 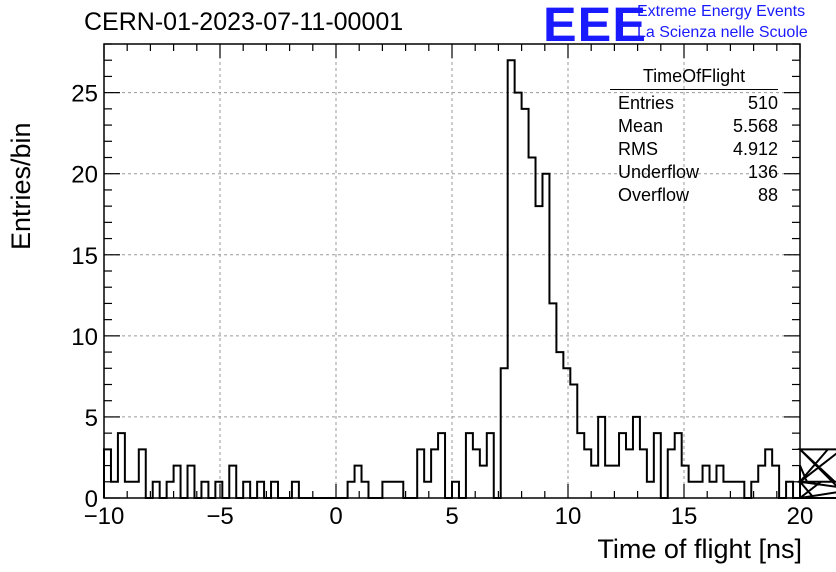 What do you see at coordinates (91, 499) in the screenshot?
I see `y-tick-label: 0` at bounding box center [91, 499].